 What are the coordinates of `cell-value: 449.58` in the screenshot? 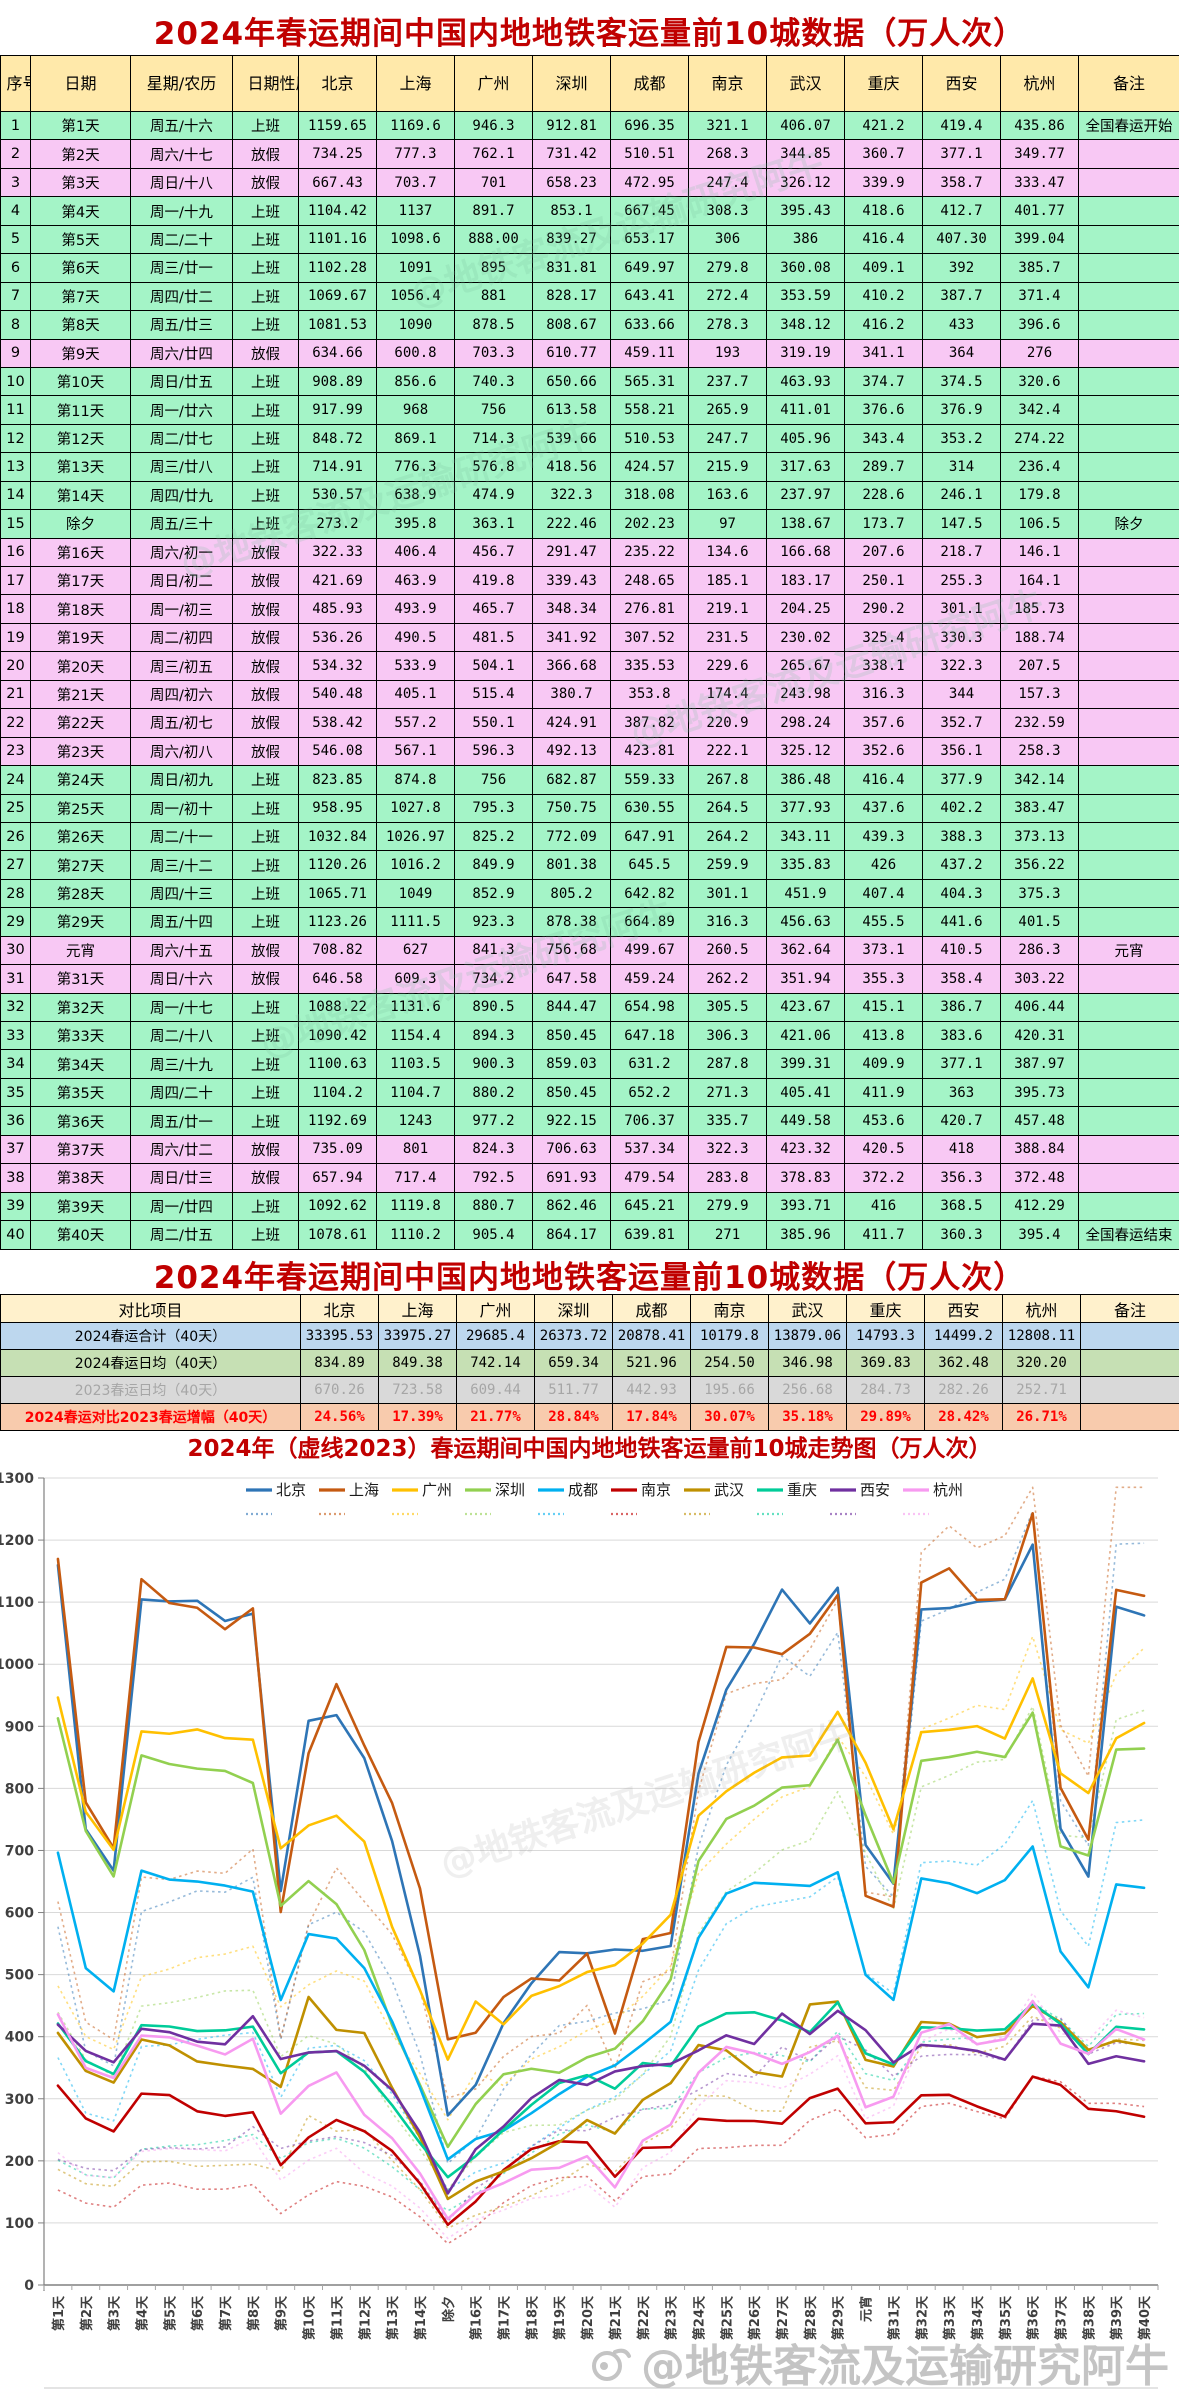 It's located at (805, 1121).